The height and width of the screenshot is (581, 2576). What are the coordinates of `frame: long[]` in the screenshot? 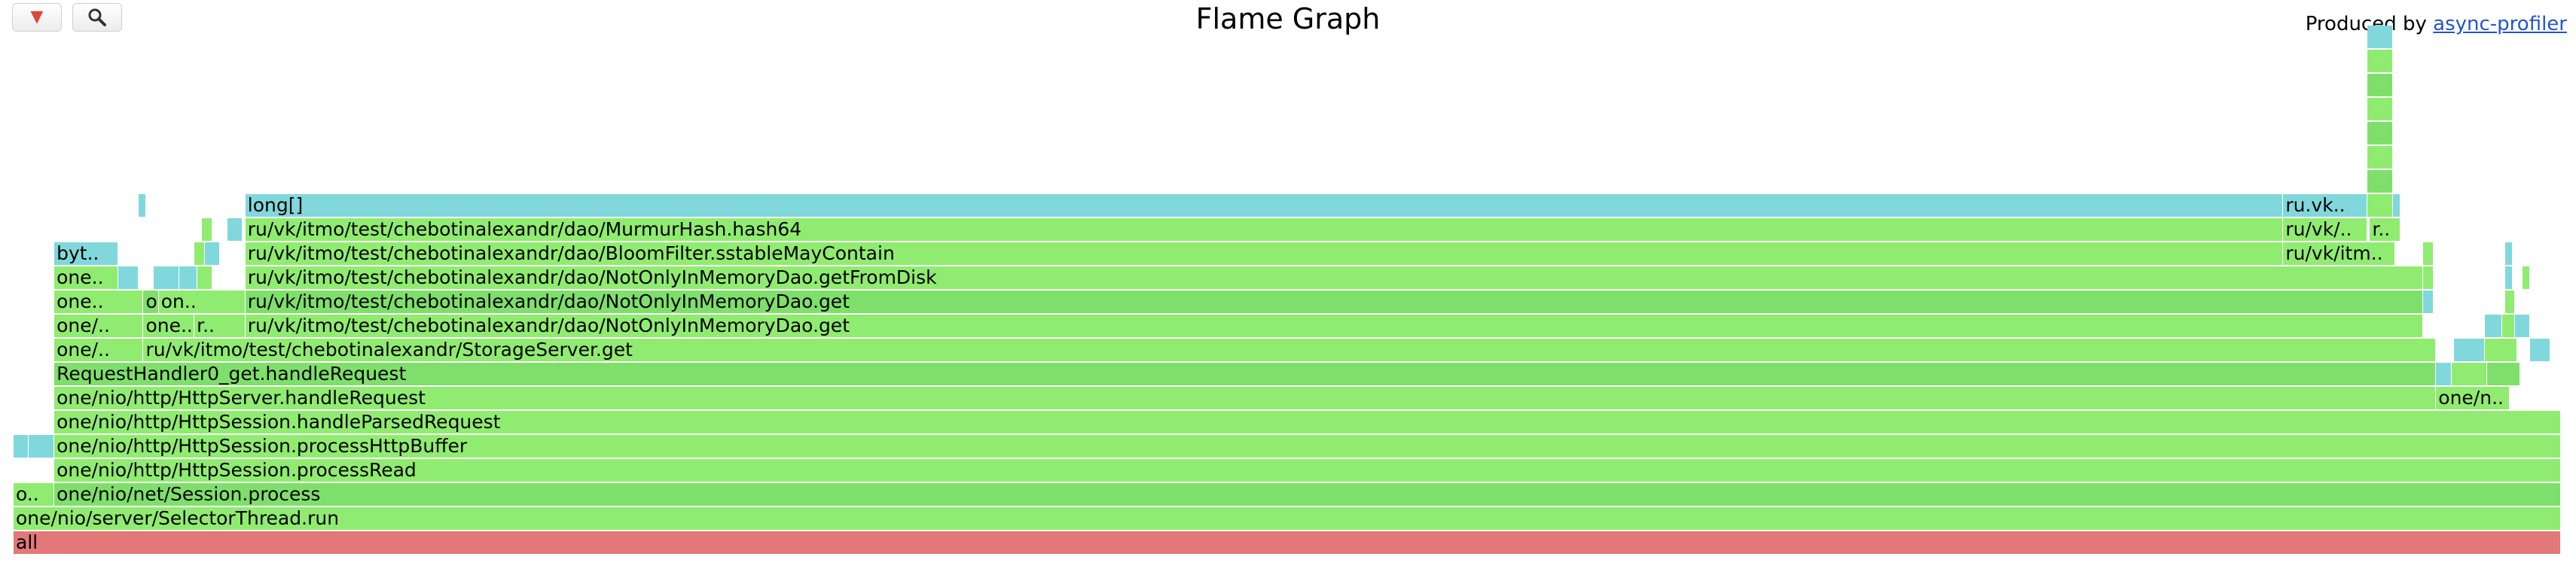 It's located at (1264, 205).